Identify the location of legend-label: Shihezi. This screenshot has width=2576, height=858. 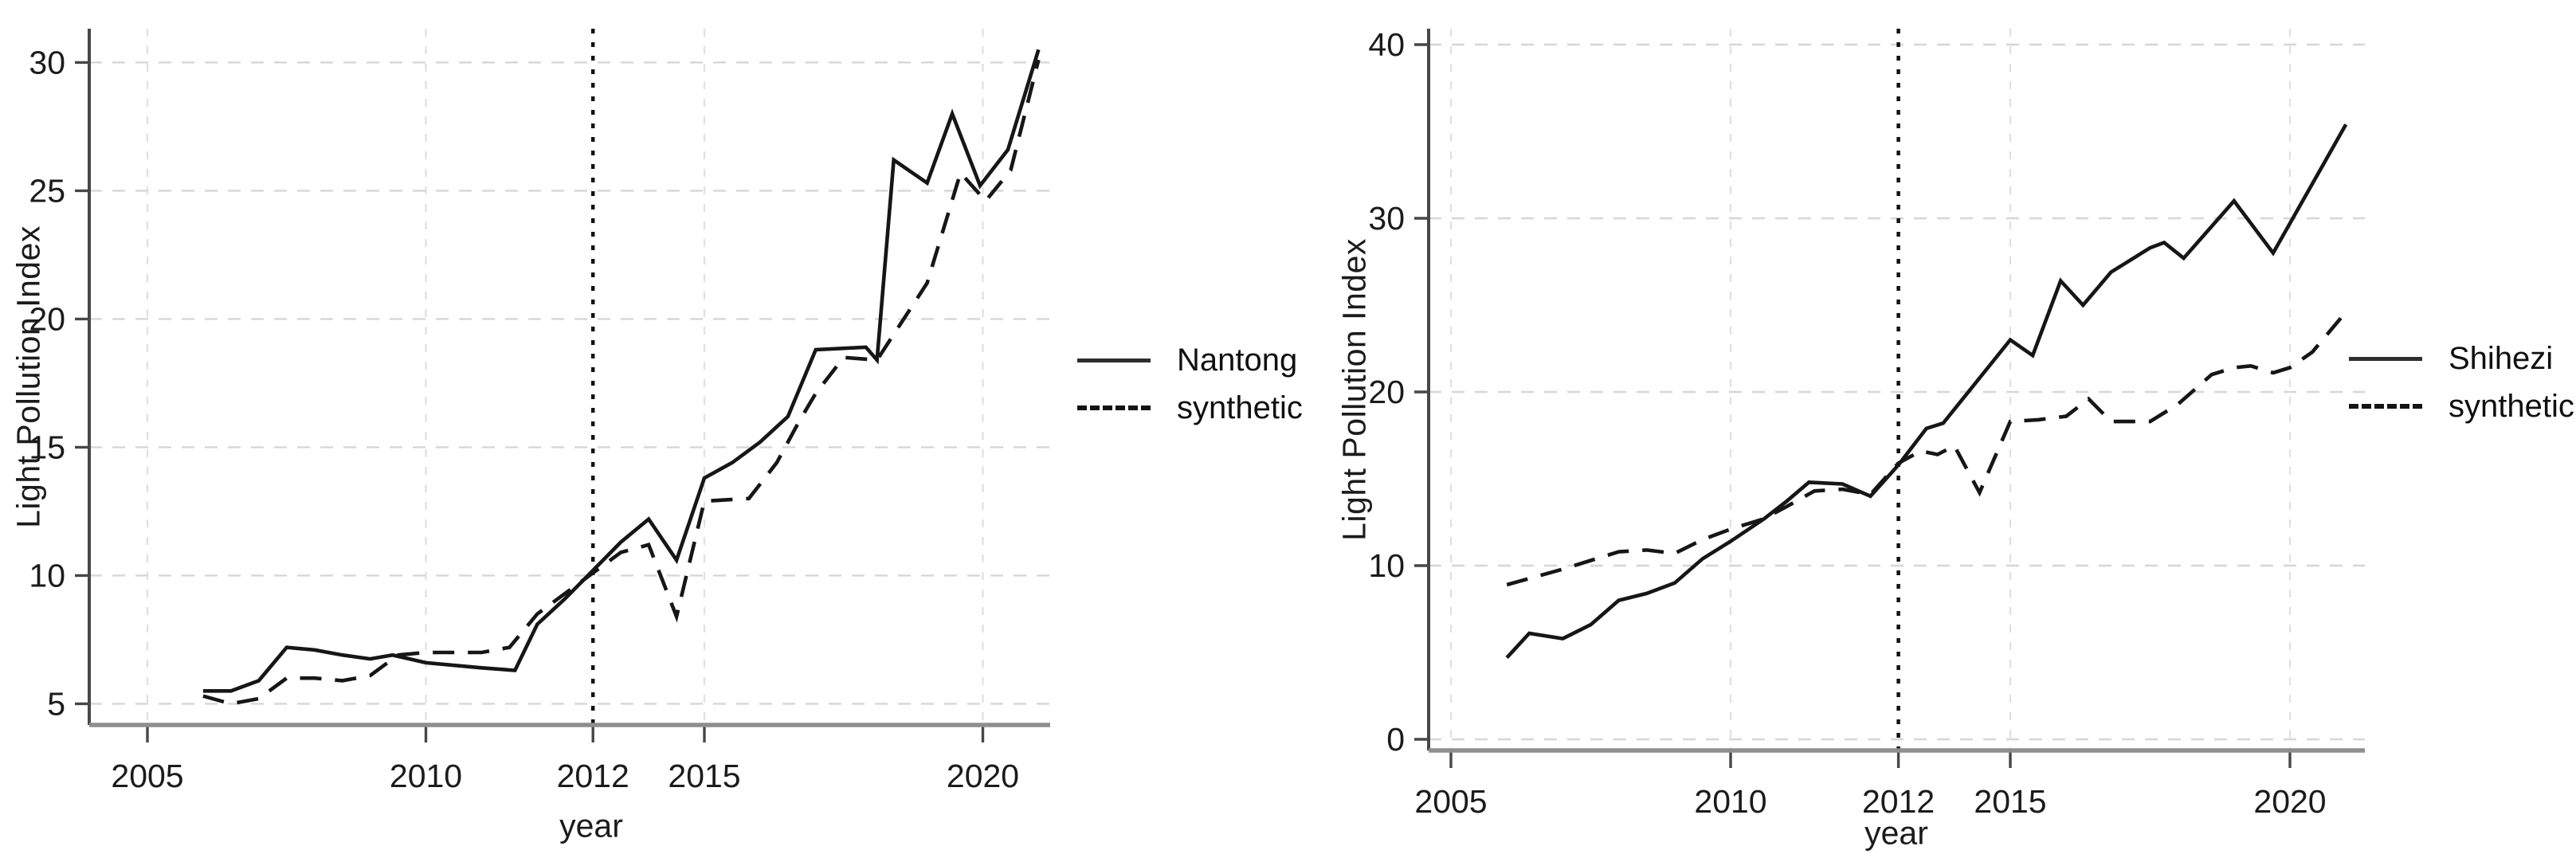
(2501, 358).